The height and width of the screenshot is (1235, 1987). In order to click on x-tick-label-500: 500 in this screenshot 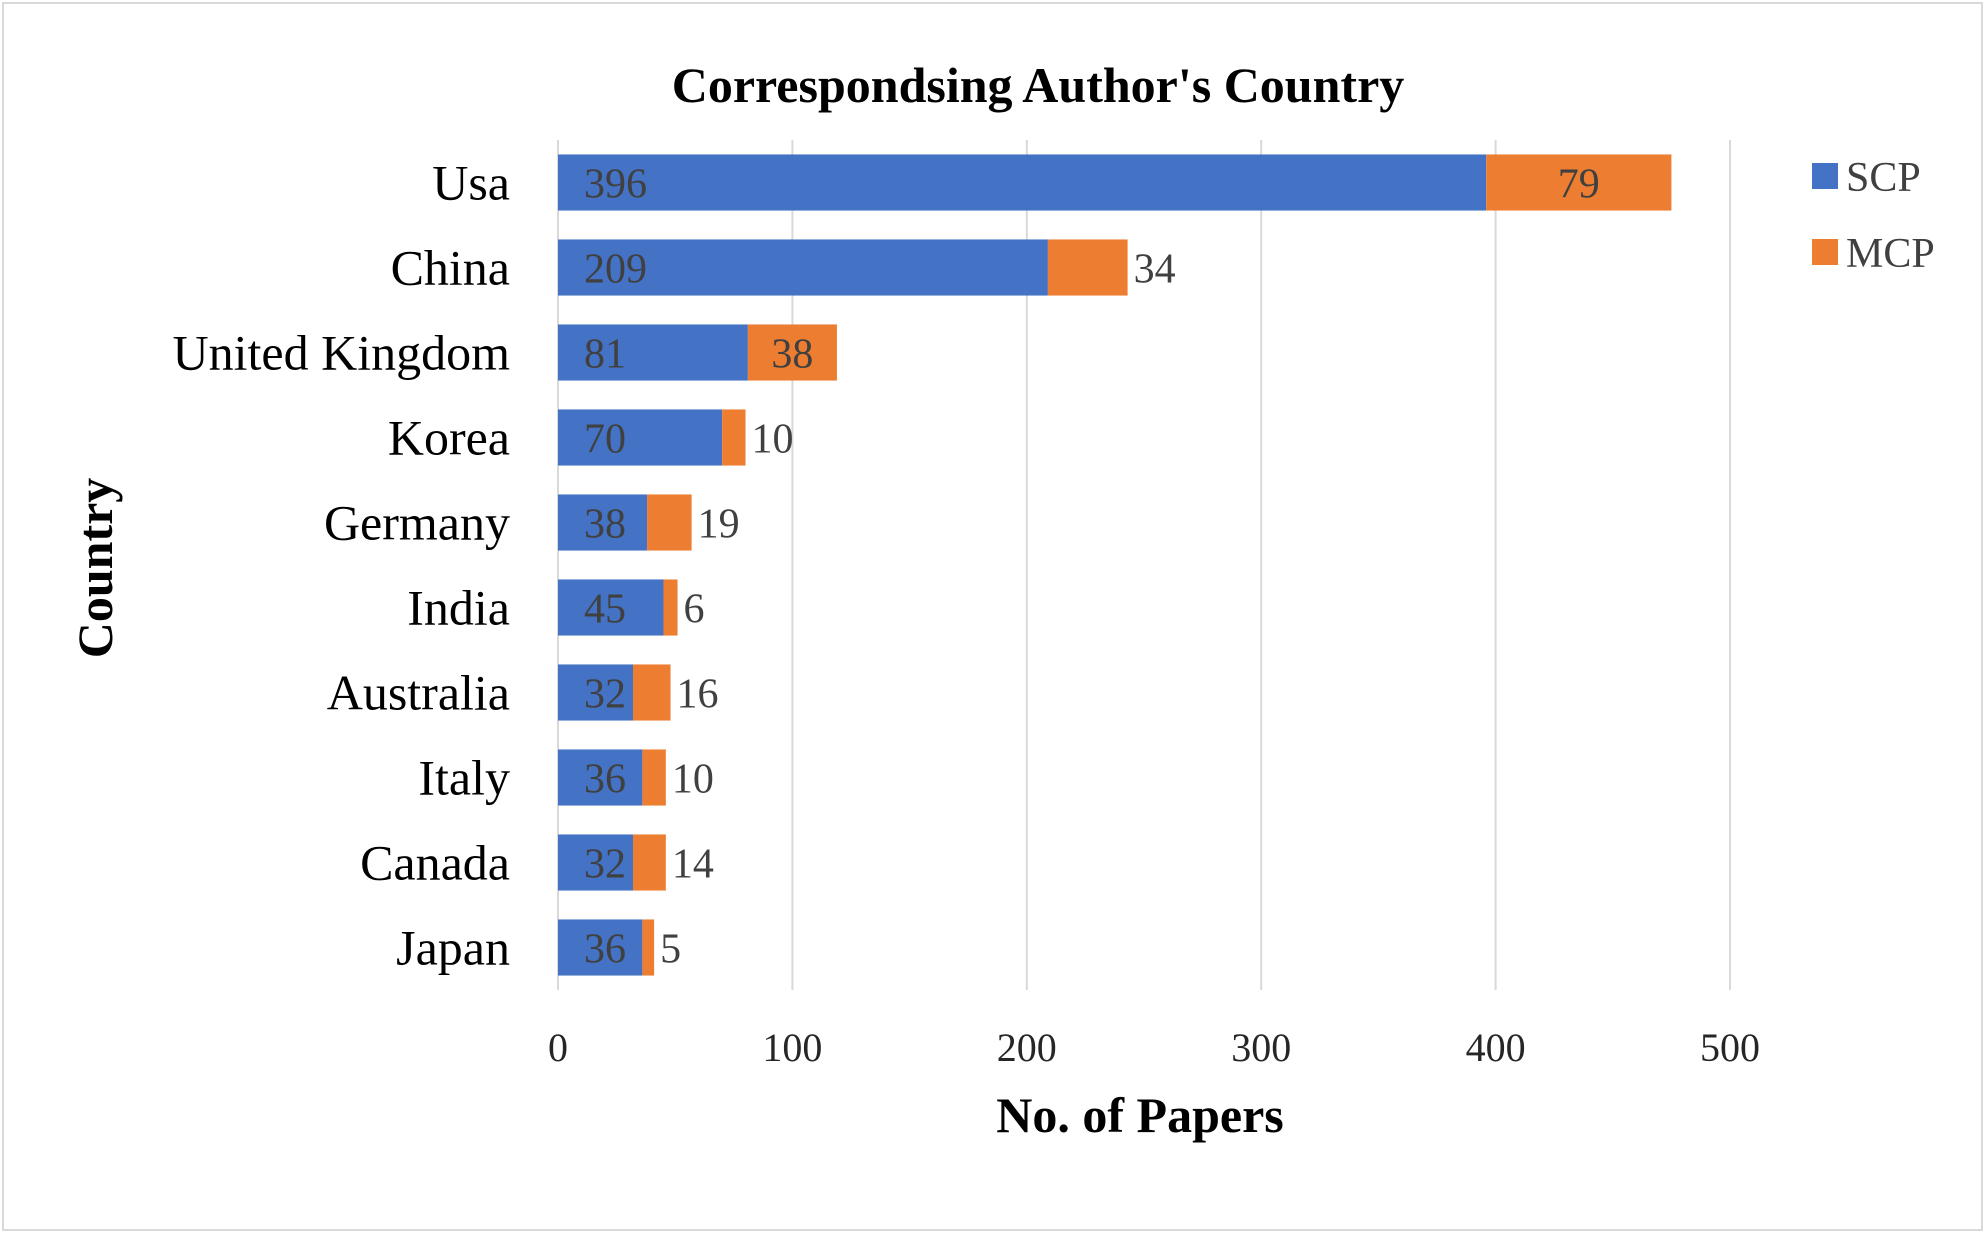, I will do `click(1730, 1047)`.